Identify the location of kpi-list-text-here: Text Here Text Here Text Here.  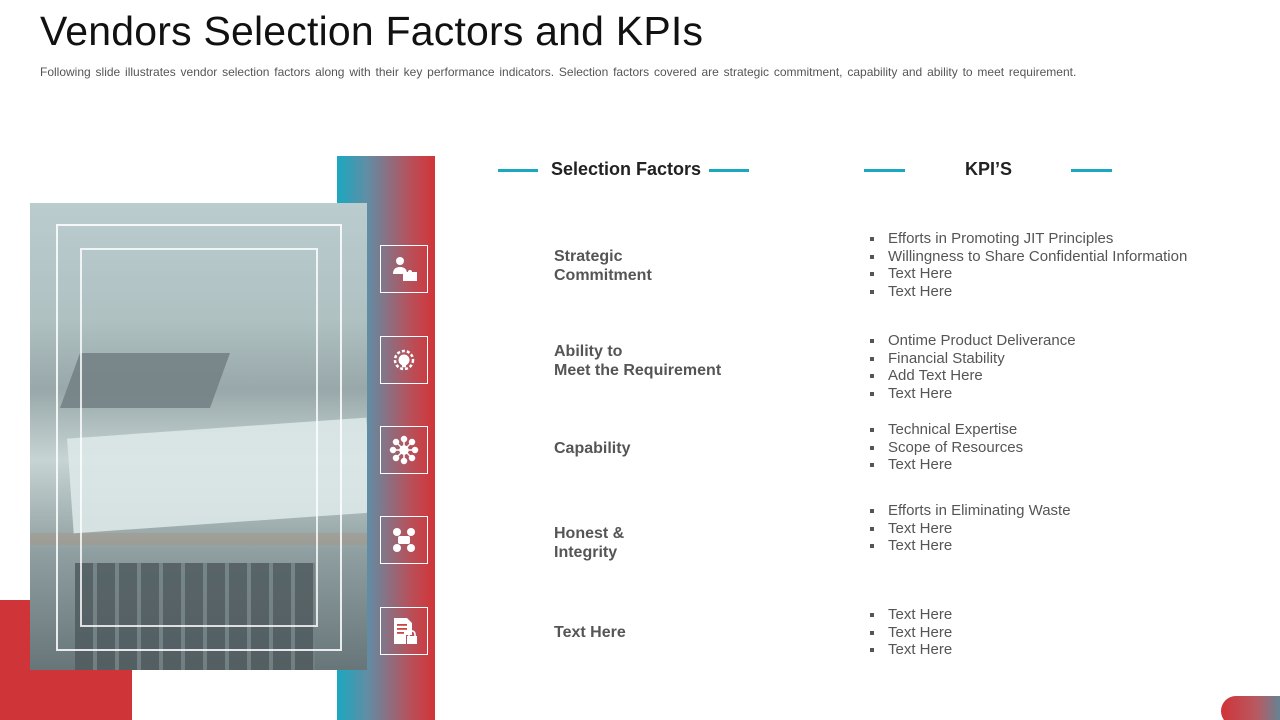
(911, 632).